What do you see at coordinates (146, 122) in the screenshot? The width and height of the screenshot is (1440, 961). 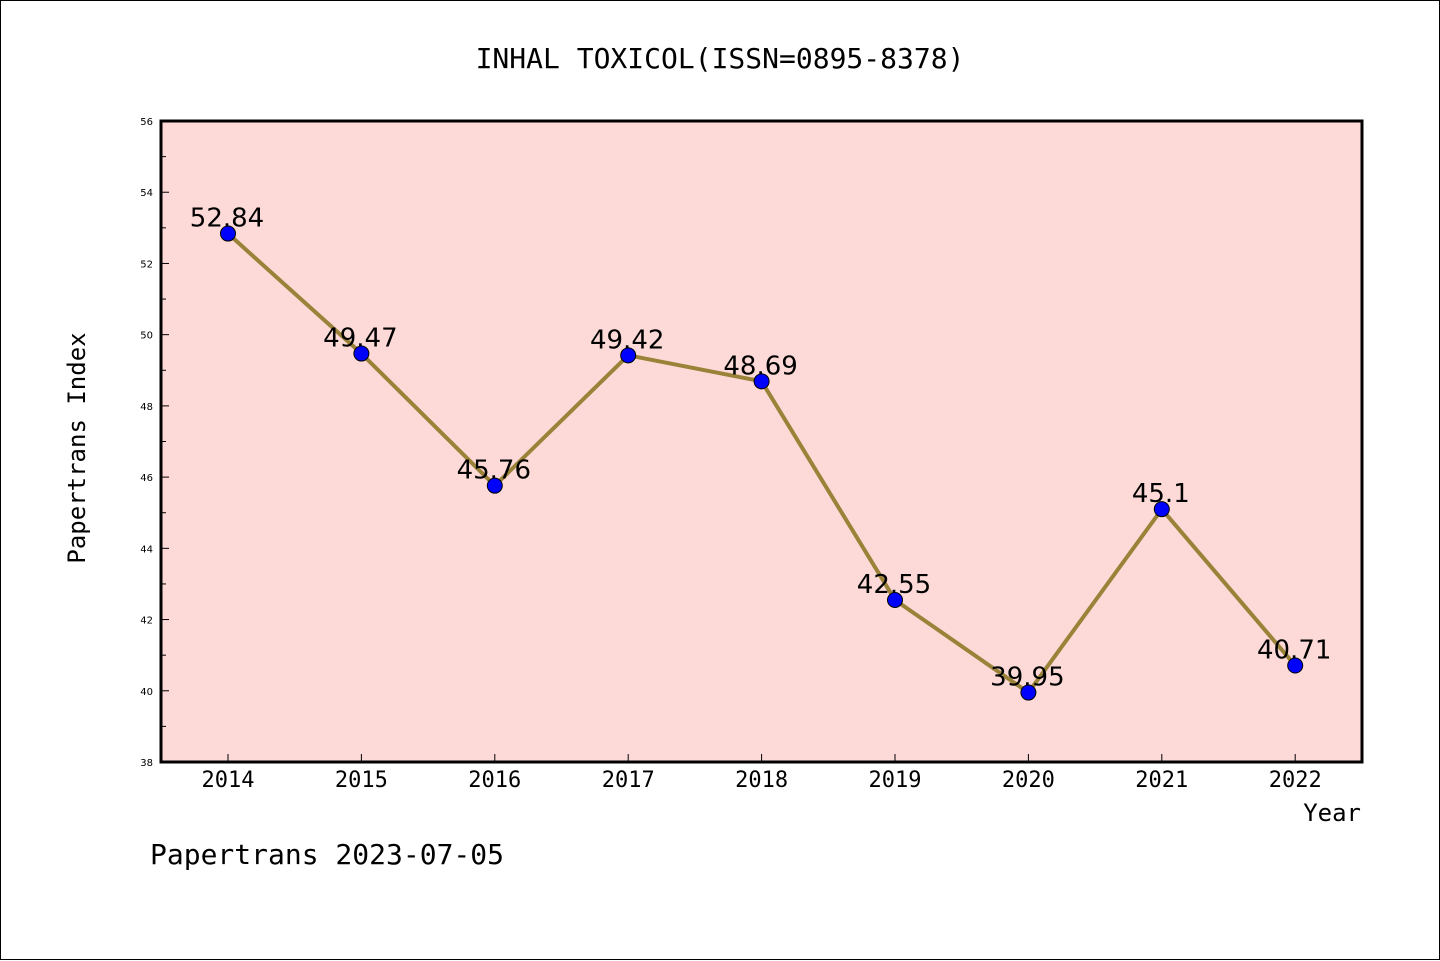 I see `y-tick-label: 56` at bounding box center [146, 122].